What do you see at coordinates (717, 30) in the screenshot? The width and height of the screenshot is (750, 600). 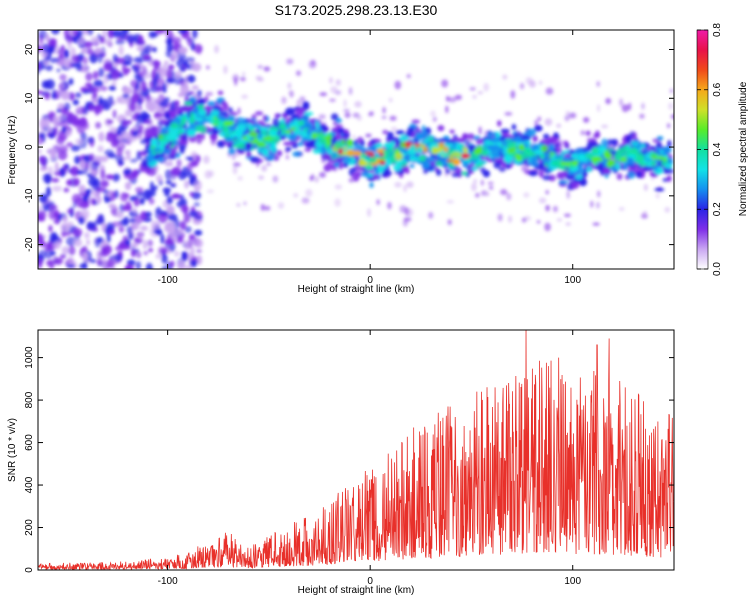 I see `colorbar-tick-label: 0.8` at bounding box center [717, 30].